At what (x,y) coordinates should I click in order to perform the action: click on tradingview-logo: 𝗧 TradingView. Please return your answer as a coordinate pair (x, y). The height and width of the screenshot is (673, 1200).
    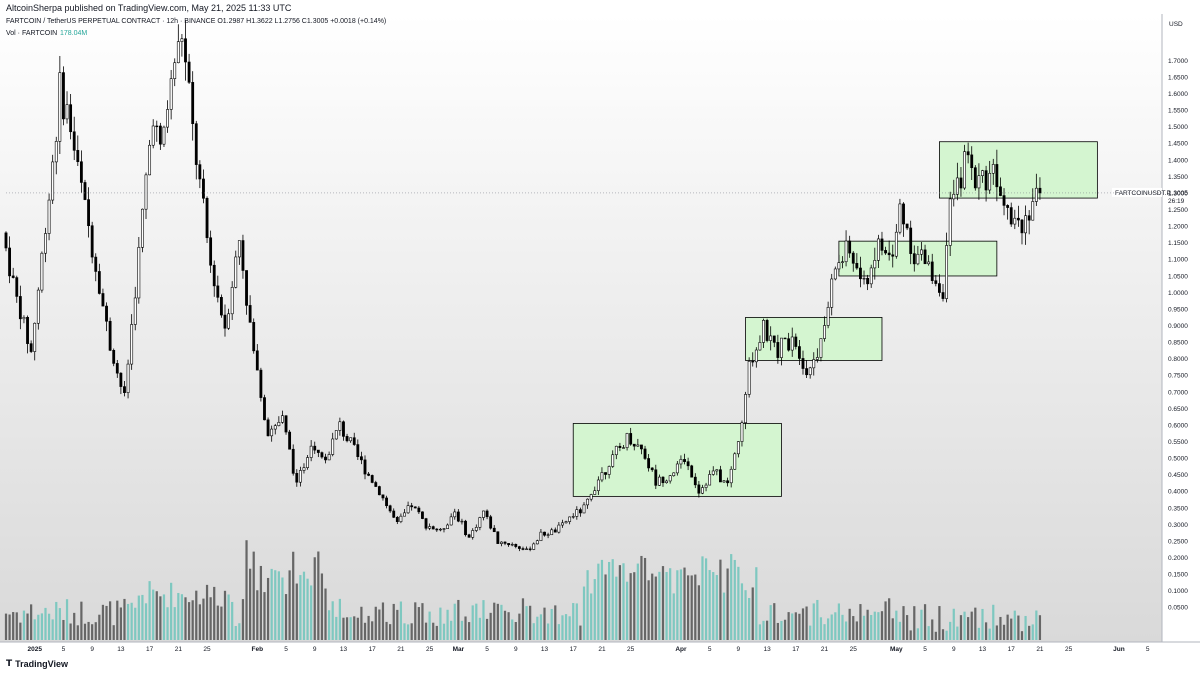
    Looking at the image, I should click on (37, 664).